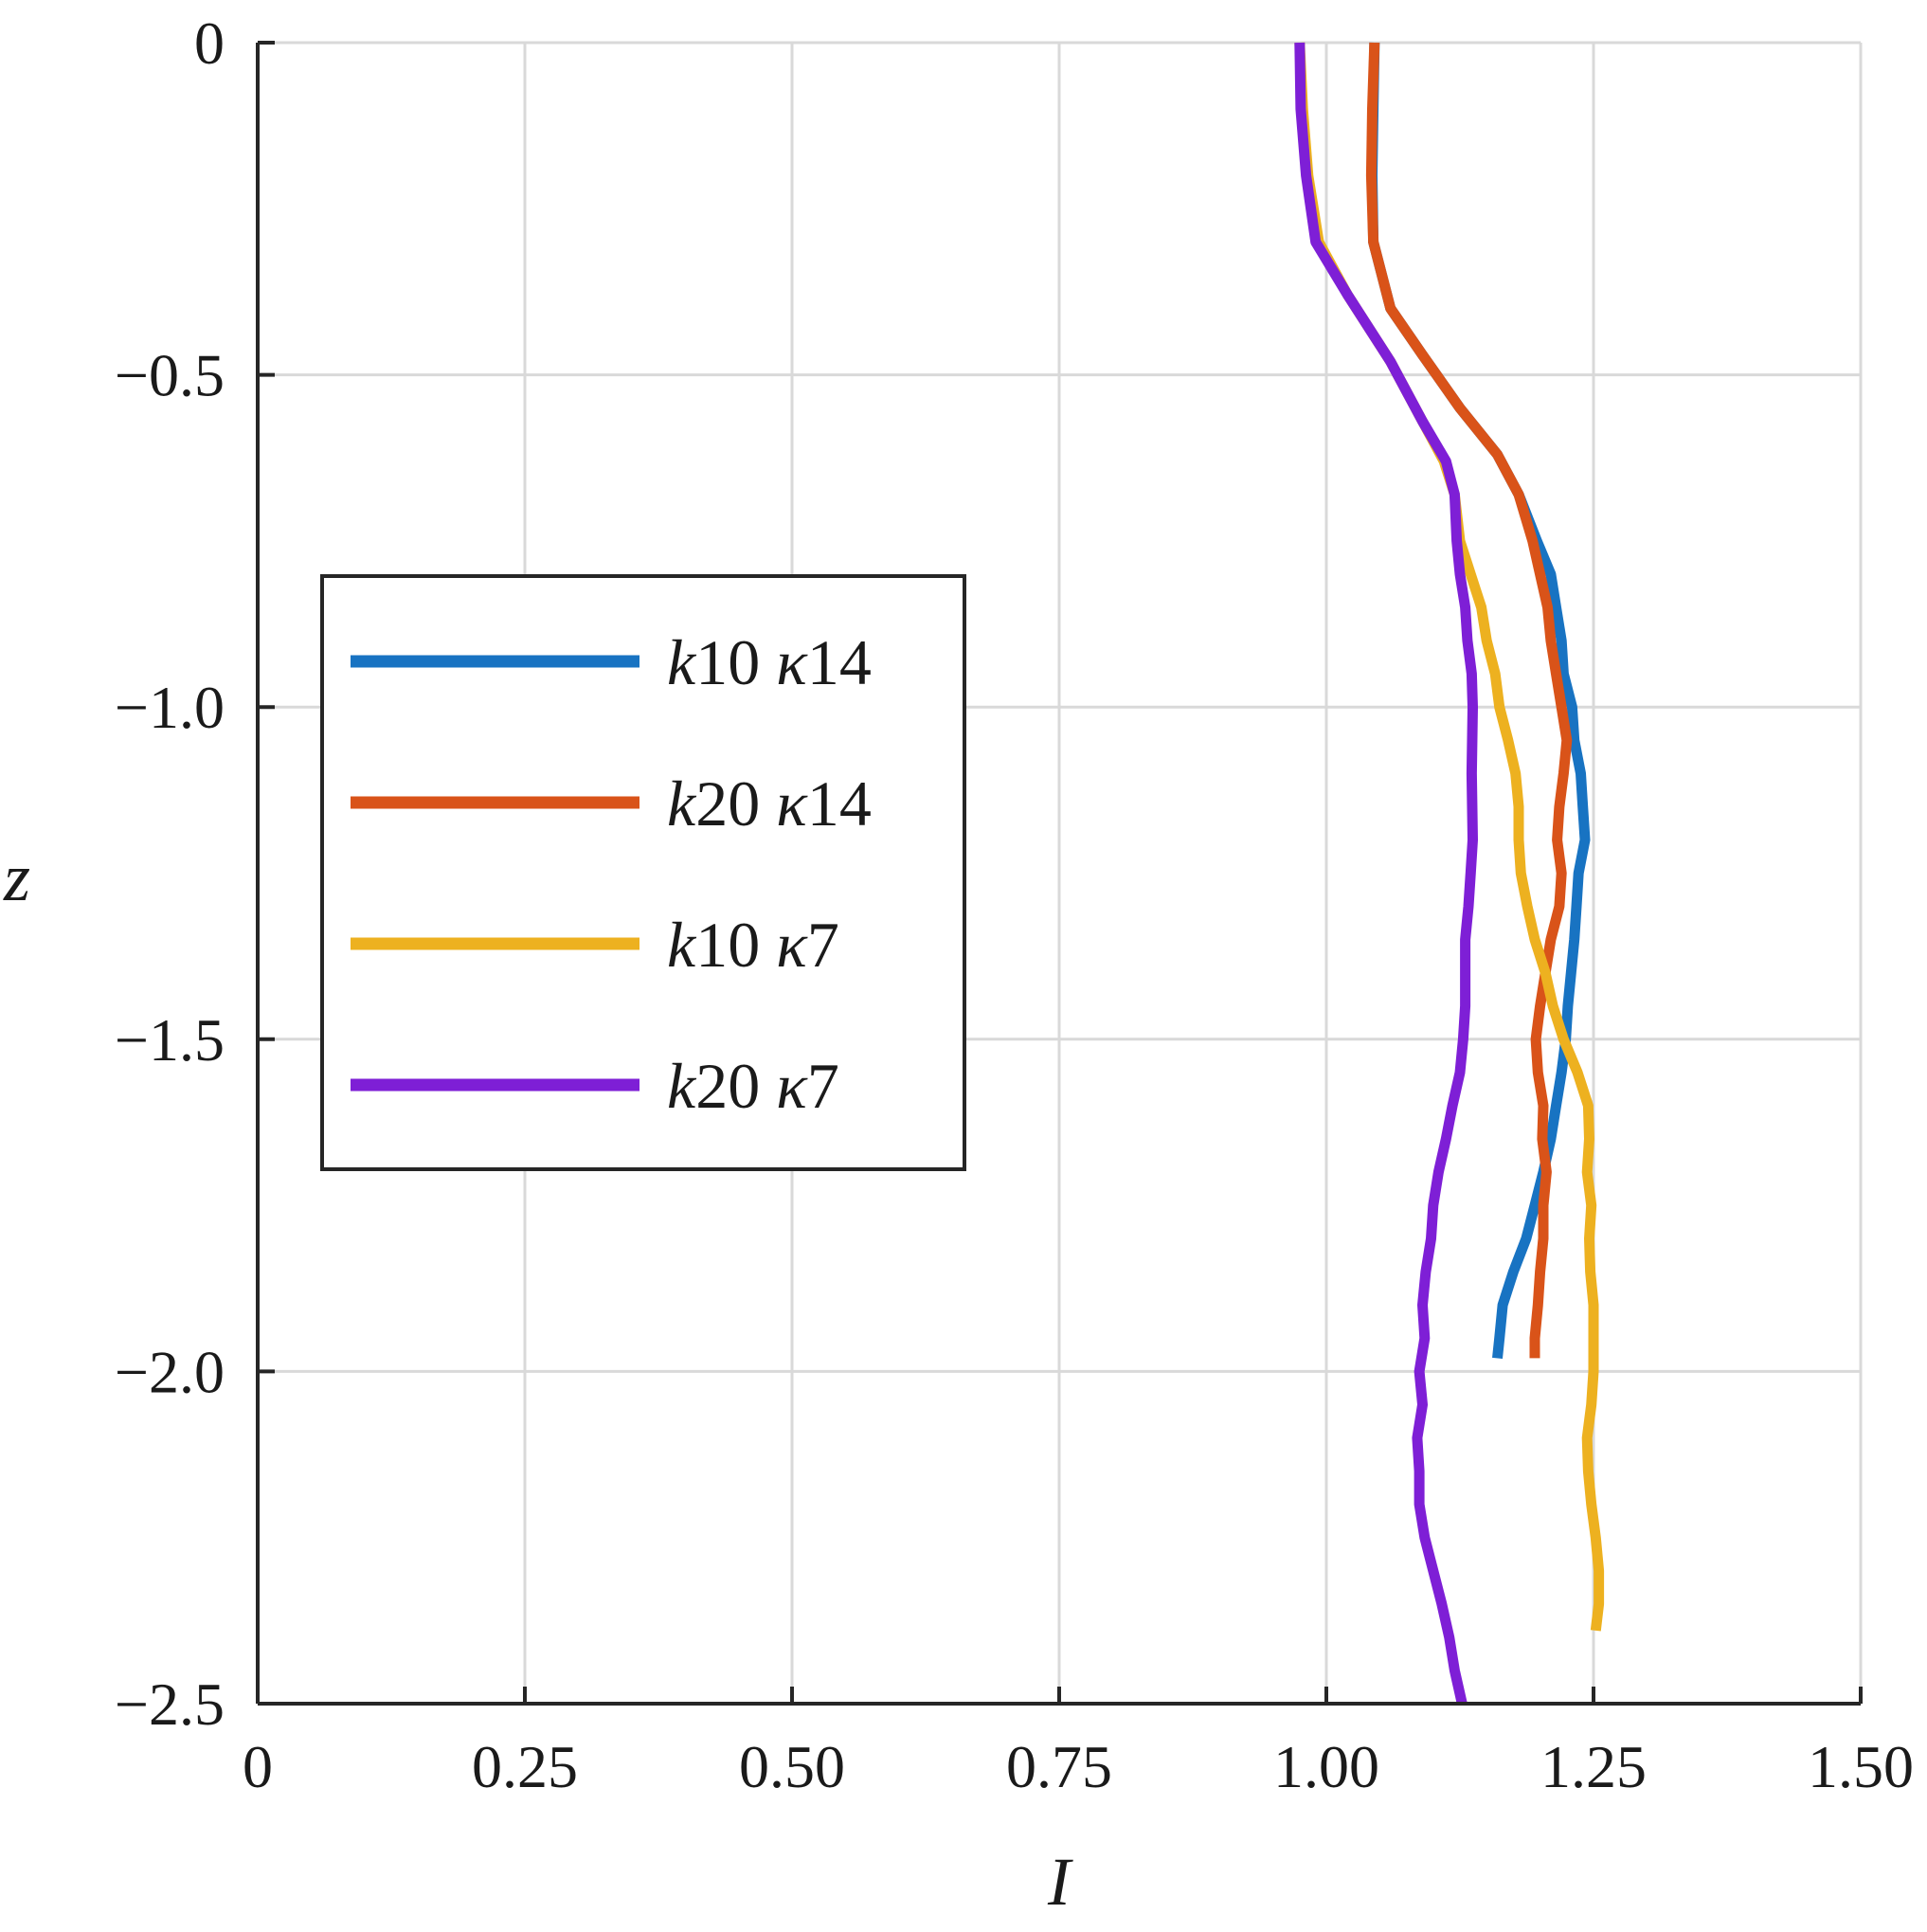 The height and width of the screenshot is (1932, 1927). I want to click on data-series, so click(1449, 874).